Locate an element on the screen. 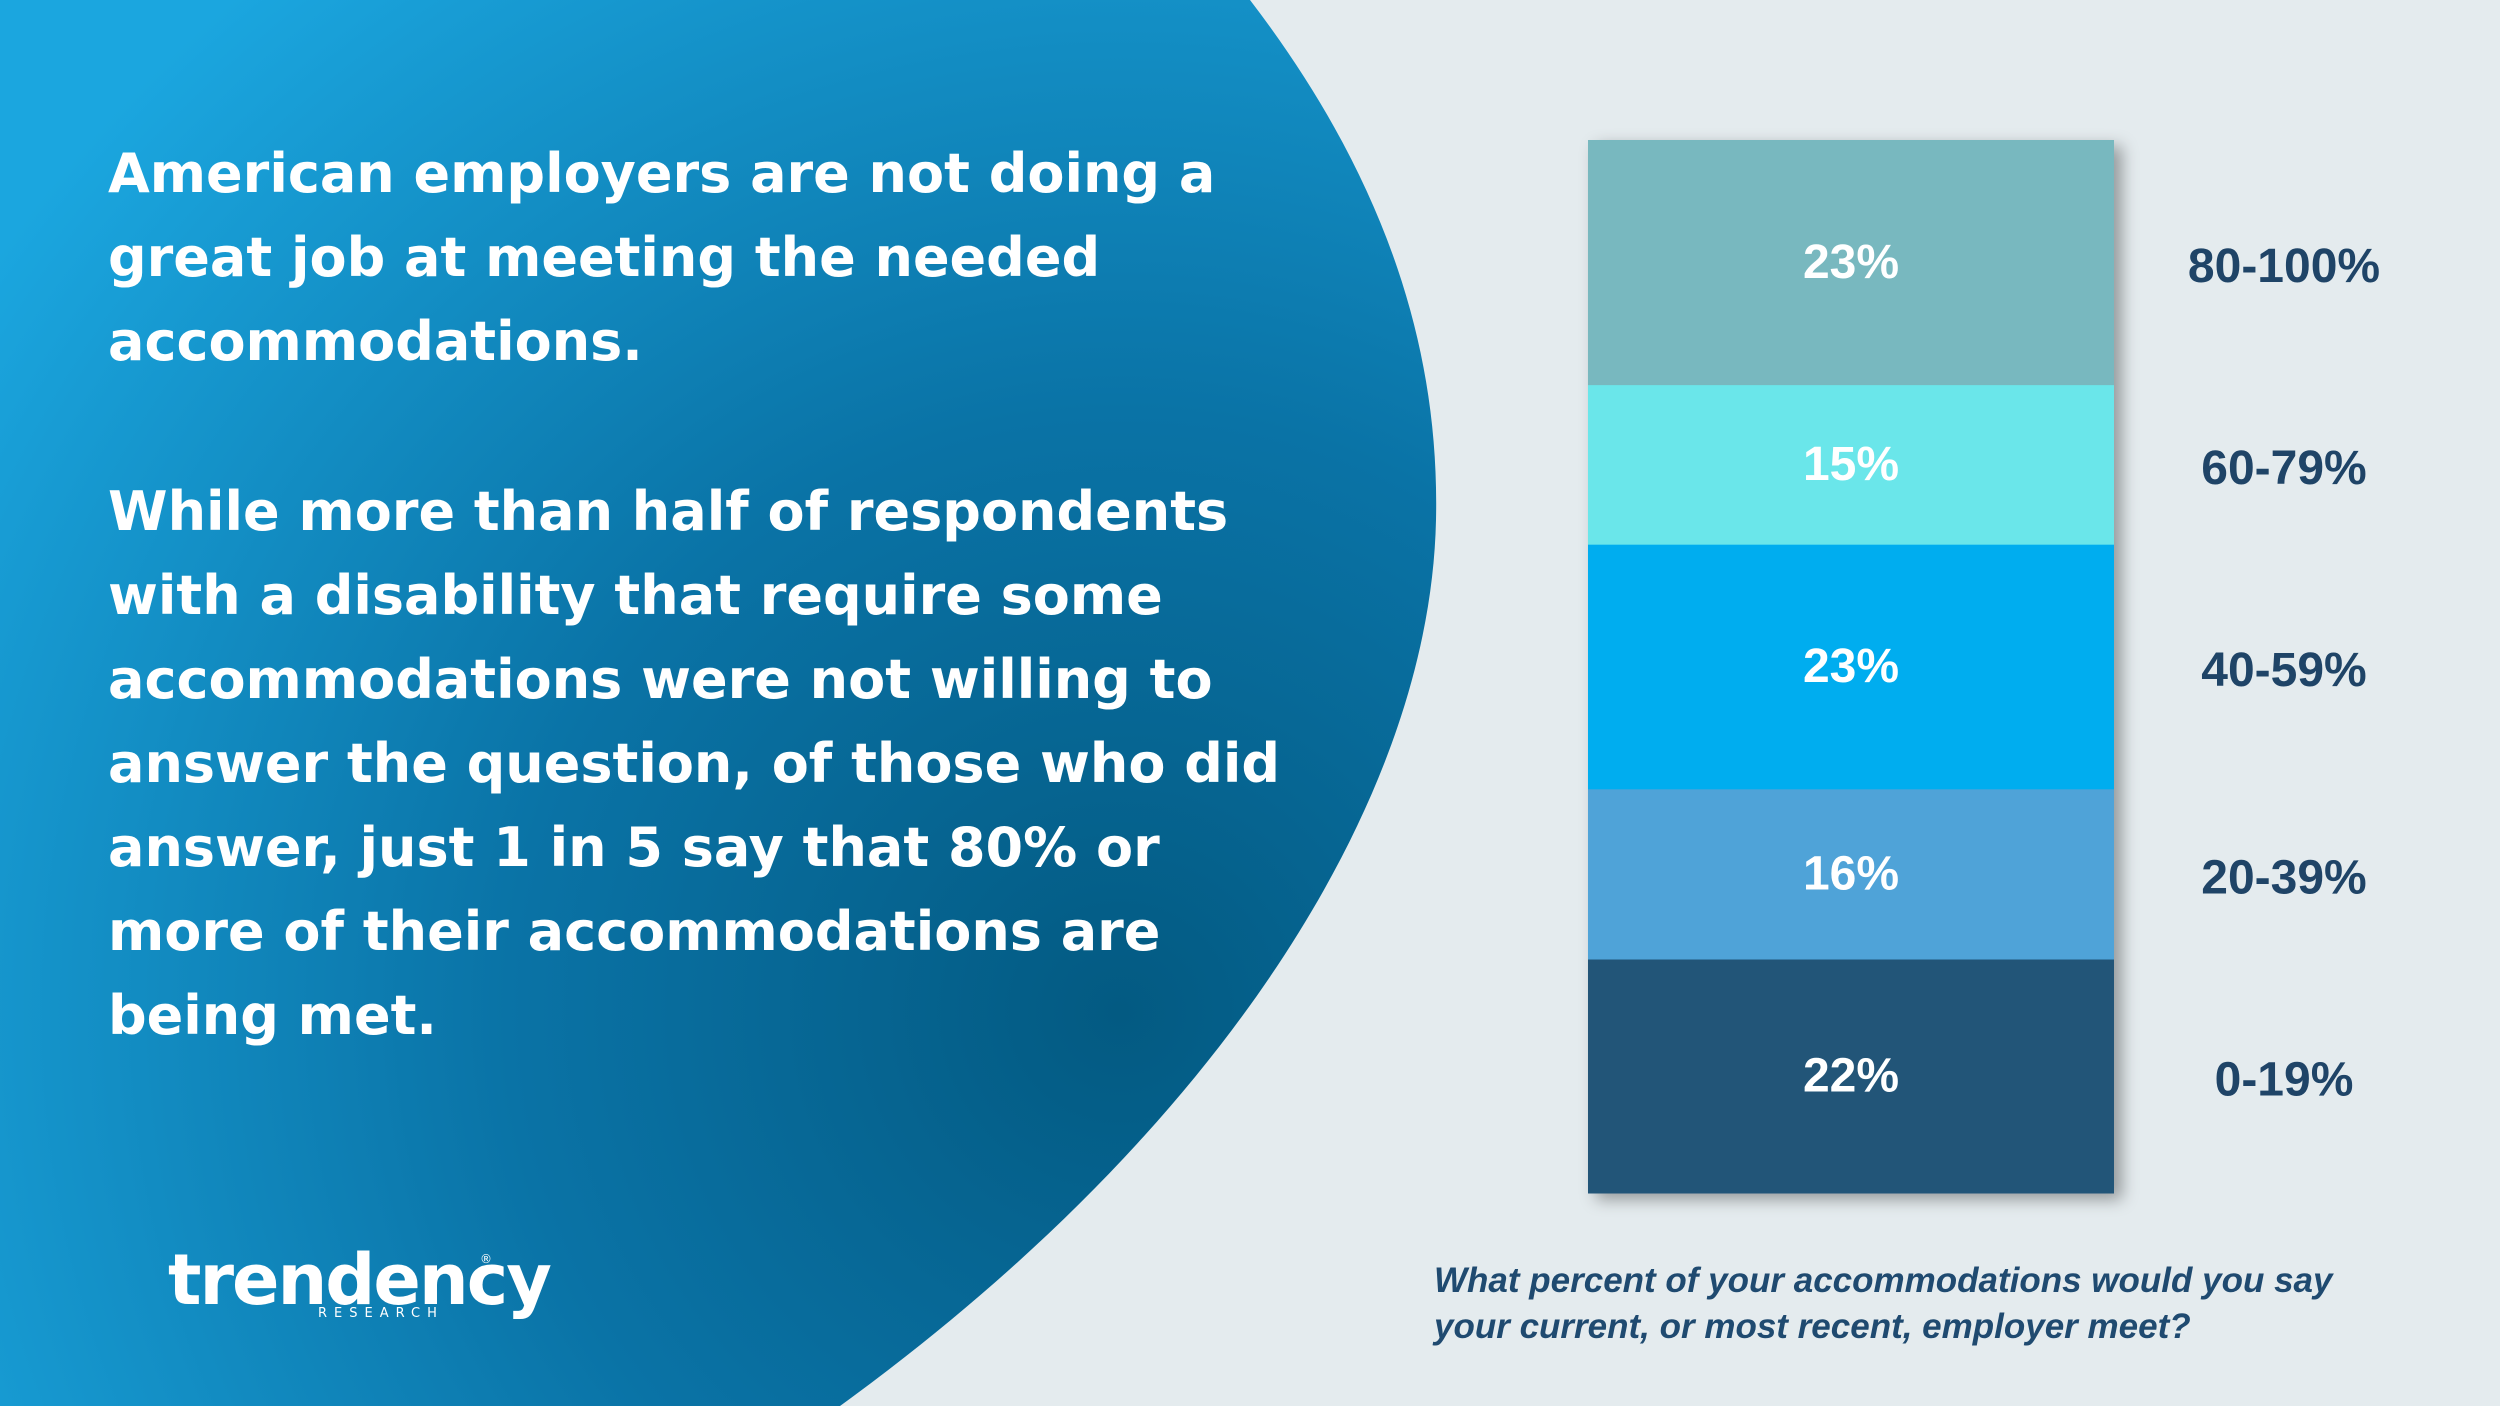 Image resolution: width=2500 pixels, height=1406 pixels. category-label: 0-19% is located at coordinates (2284, 1080).